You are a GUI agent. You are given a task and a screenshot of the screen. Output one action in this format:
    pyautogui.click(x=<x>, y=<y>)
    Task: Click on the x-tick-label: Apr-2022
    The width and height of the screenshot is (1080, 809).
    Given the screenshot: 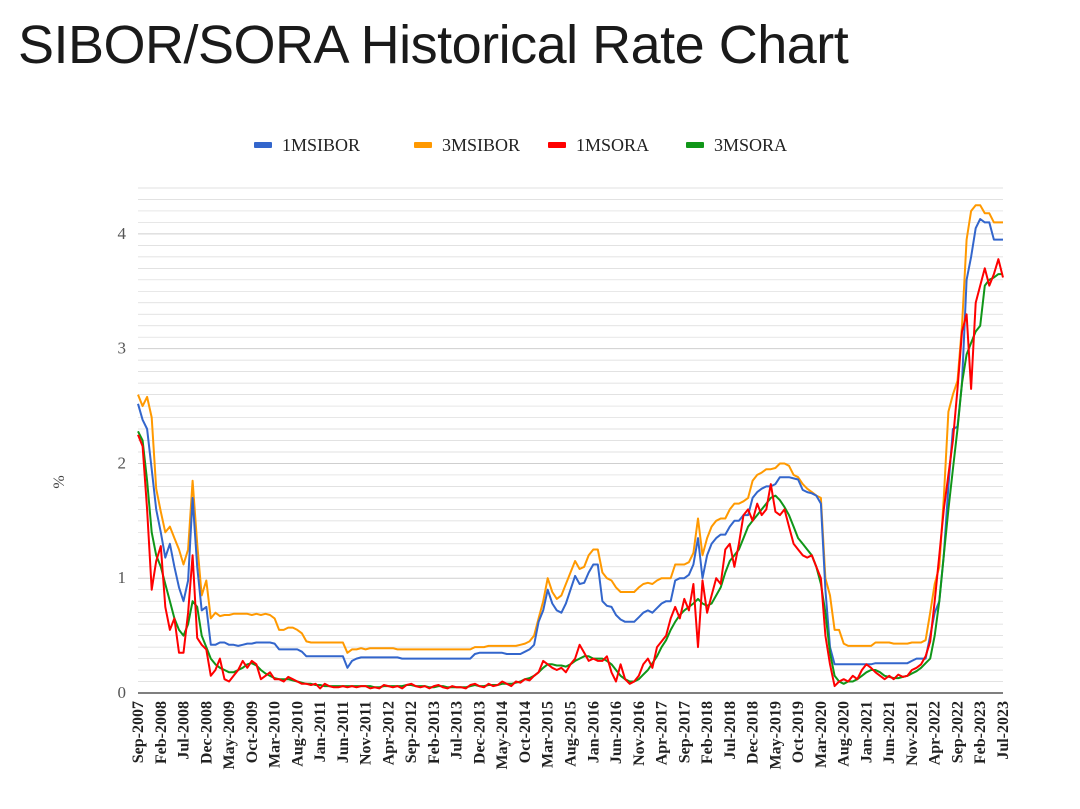 What is the action you would take?
    pyautogui.click(x=935, y=733)
    